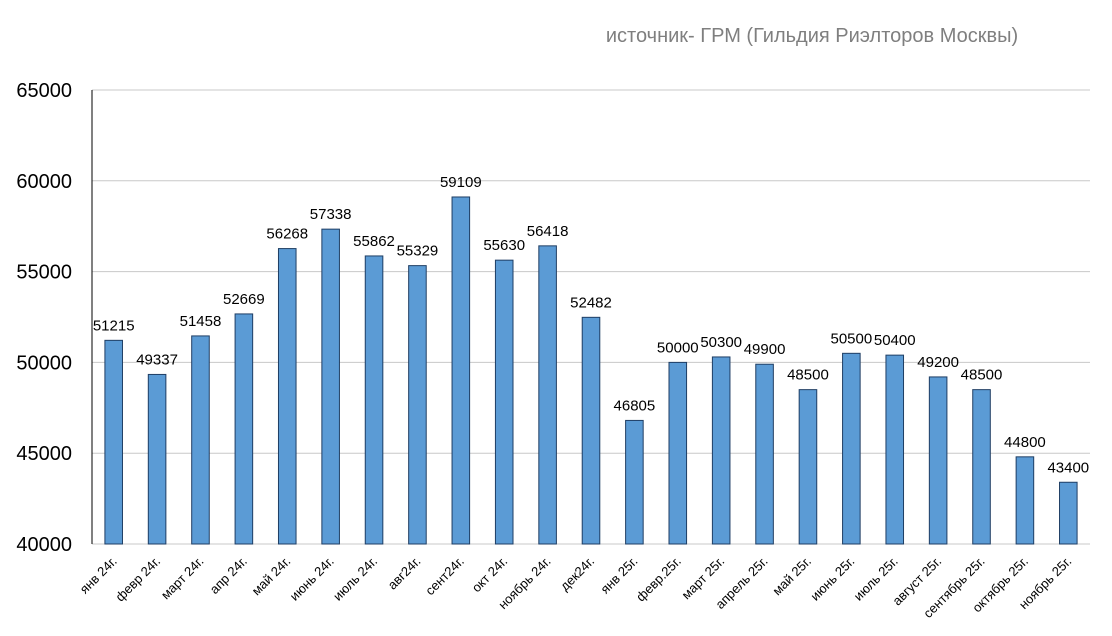  I want to click on y-tick-label: 45000, so click(44, 454).